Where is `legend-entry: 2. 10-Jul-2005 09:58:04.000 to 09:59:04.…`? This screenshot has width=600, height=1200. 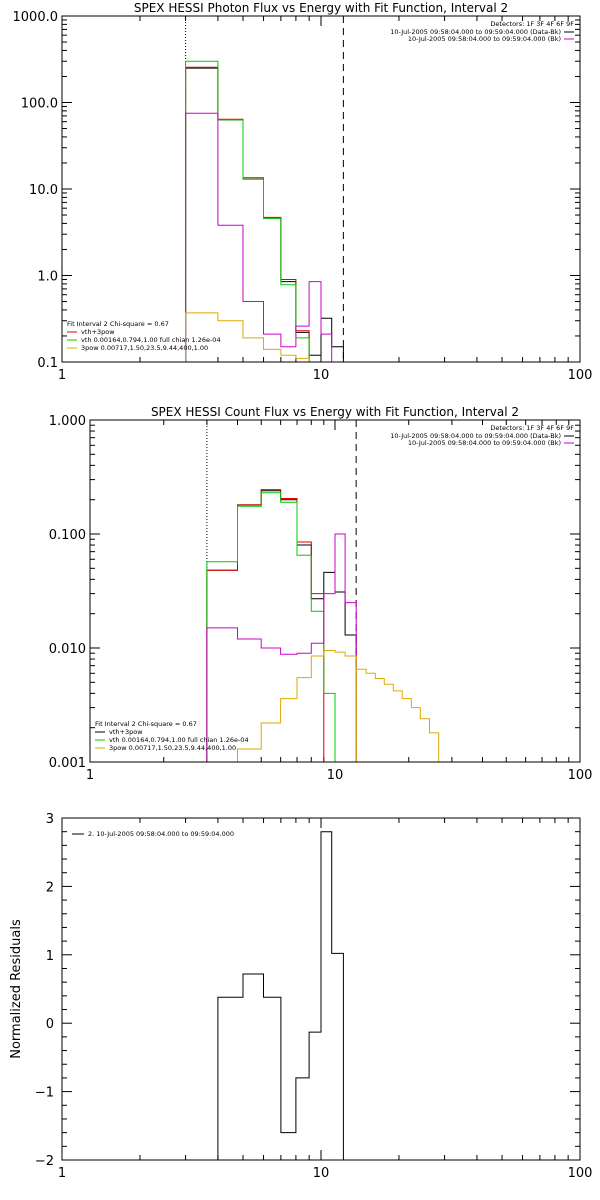 legend-entry: 2. 10-Jul-2005 09:58:04.000 to 09:59:04.… is located at coordinates (161, 834).